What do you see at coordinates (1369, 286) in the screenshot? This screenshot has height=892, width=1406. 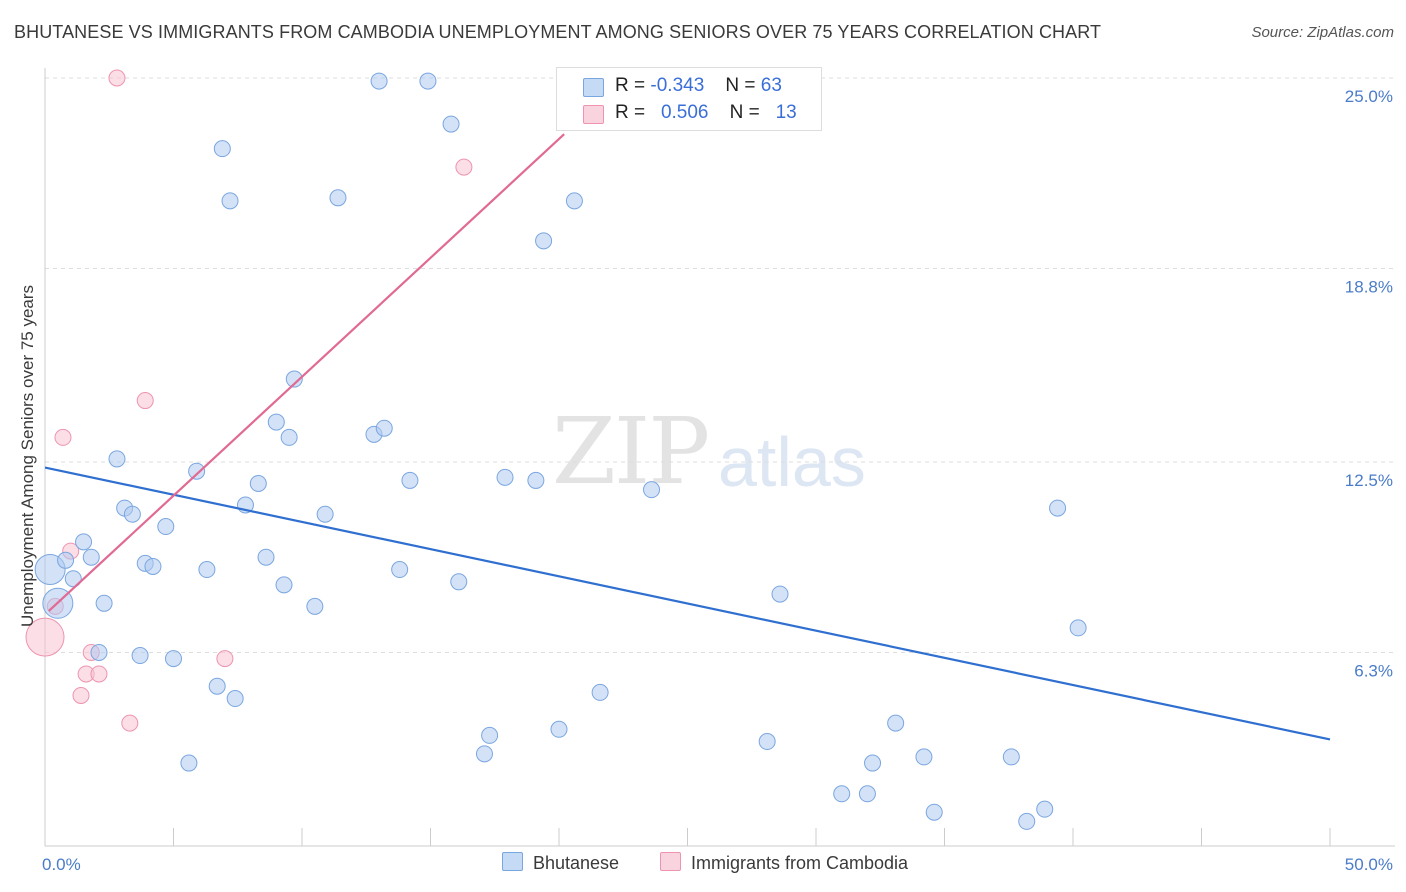 I see `y-tick-label: 18.8%` at bounding box center [1369, 286].